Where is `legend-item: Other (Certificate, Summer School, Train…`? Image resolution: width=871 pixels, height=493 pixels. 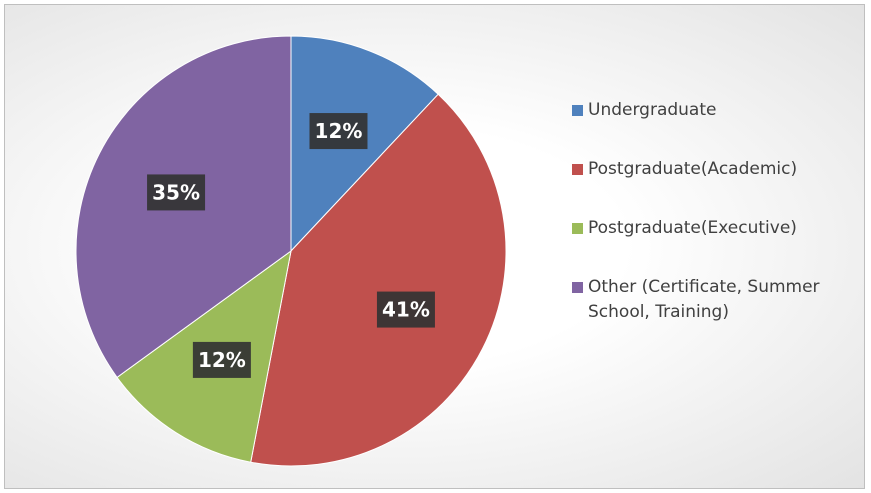
legend-item: Other (Certificate, Summer School, Train… is located at coordinates (717, 300).